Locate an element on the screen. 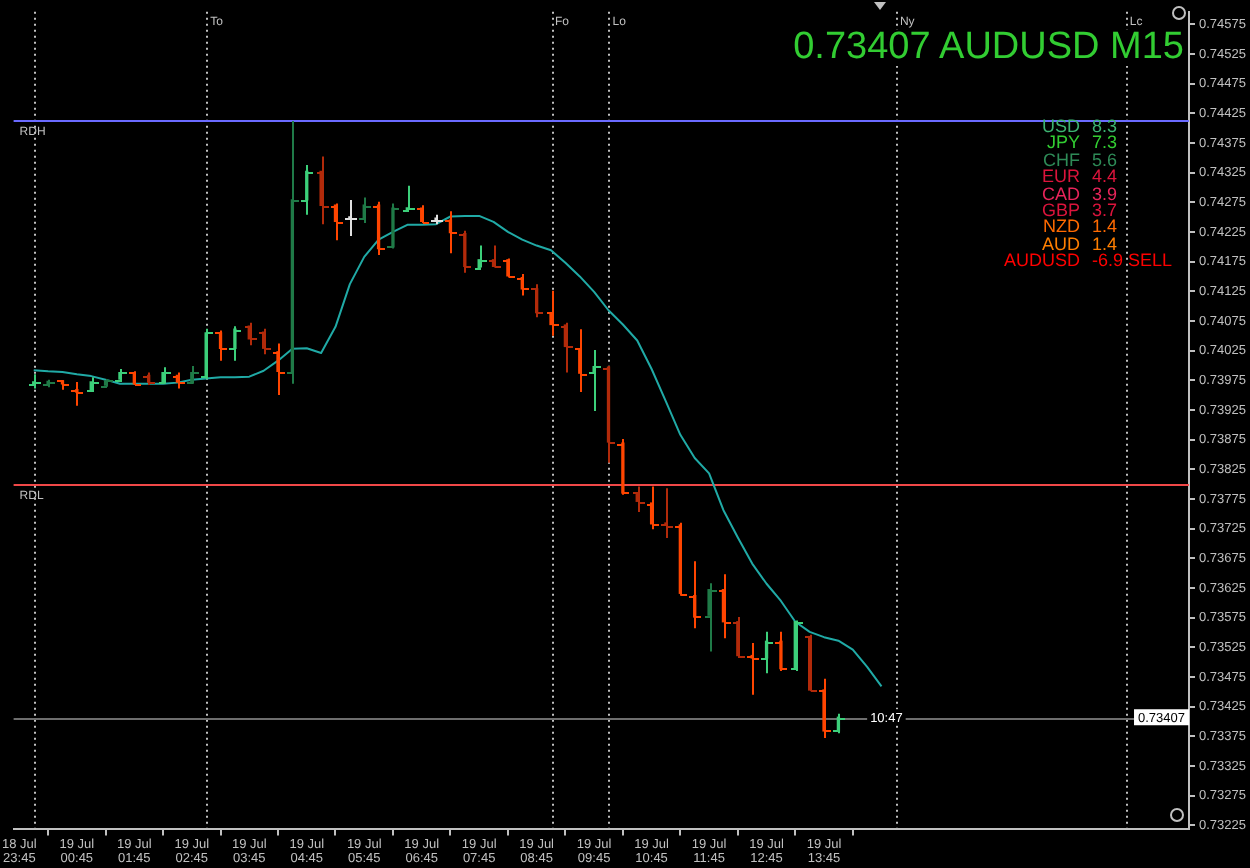 The image size is (1250, 868). annotation: CHF 5.6 is located at coordinates (1079, 159).